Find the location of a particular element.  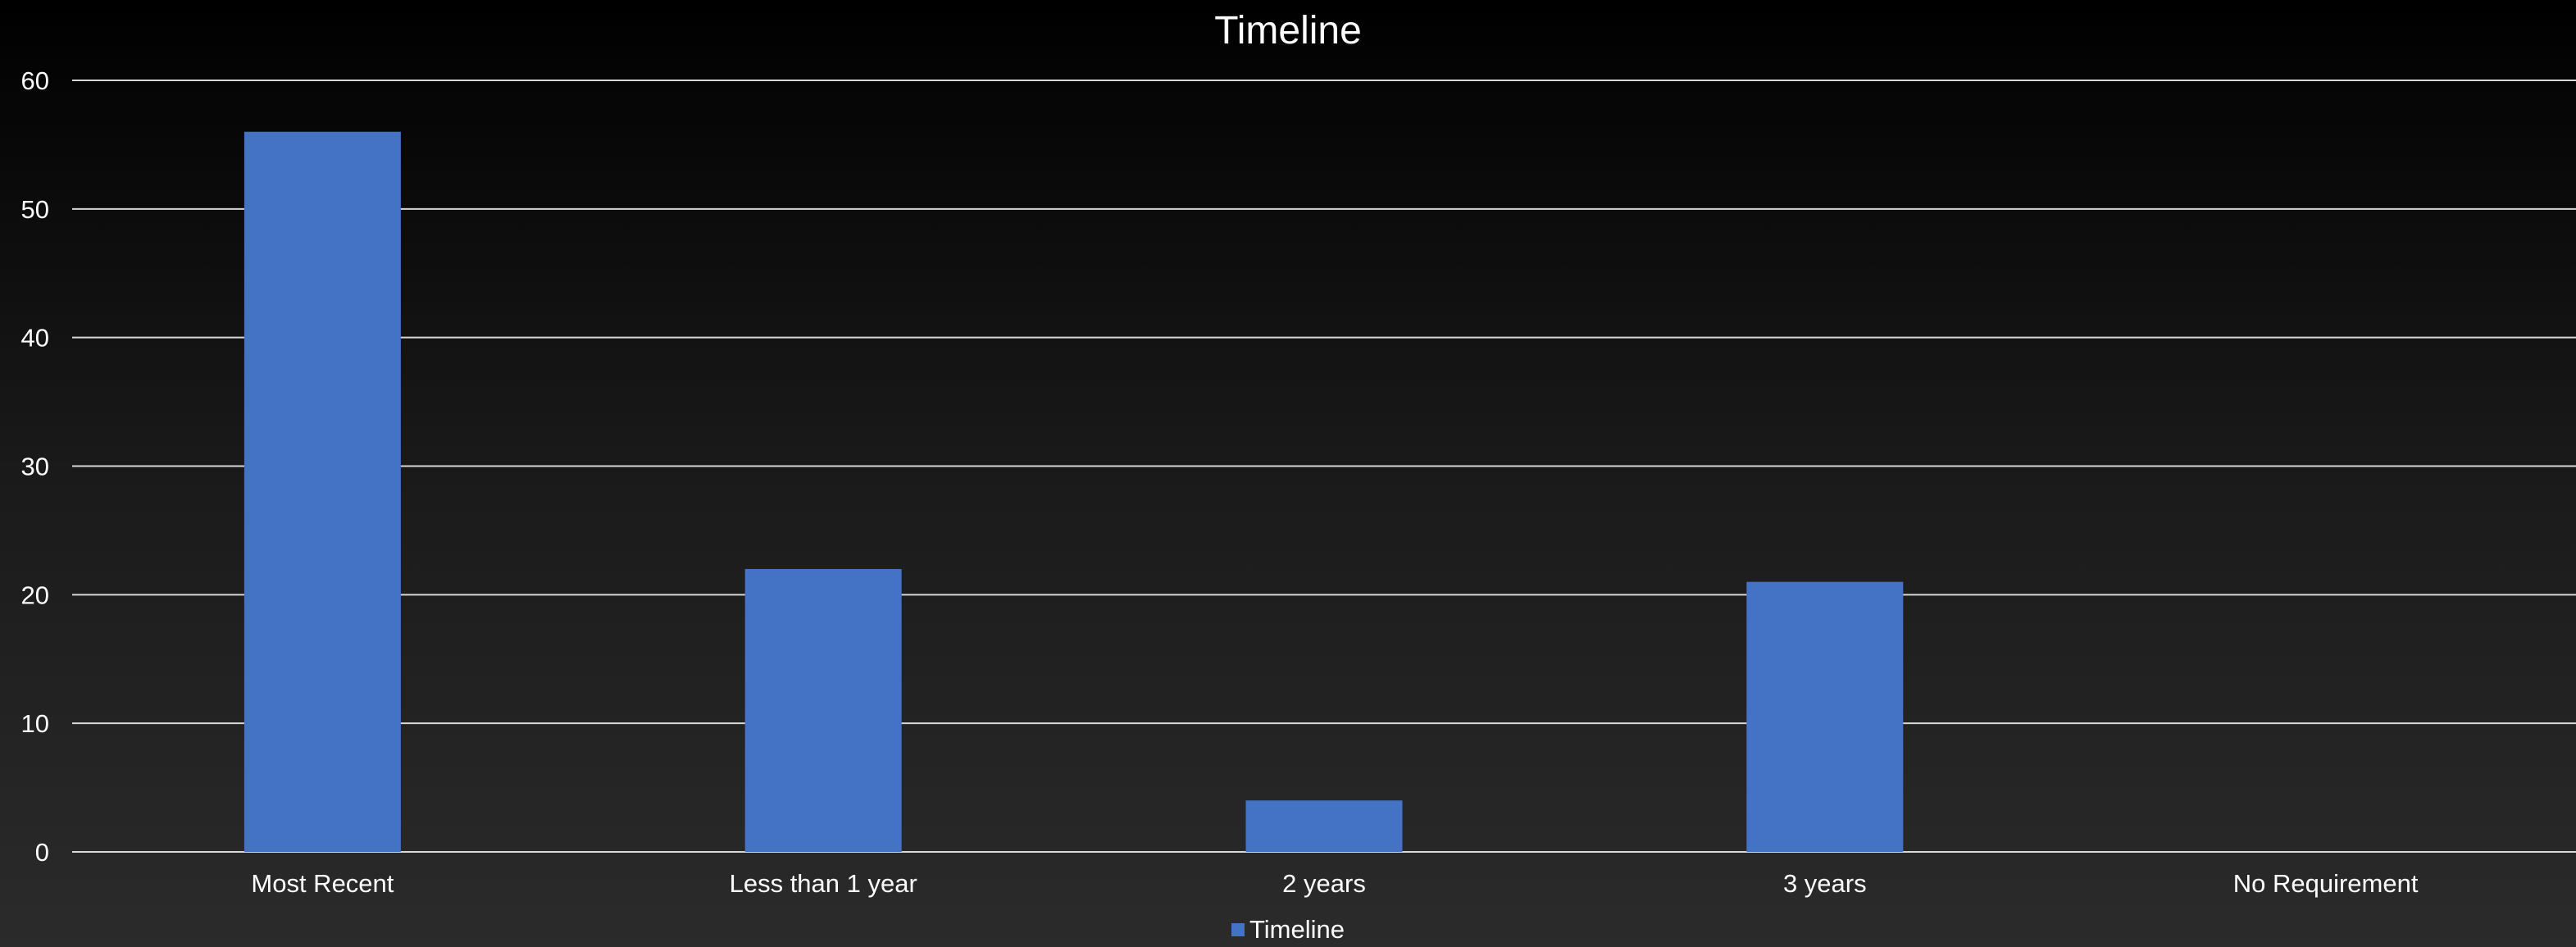

y-tick-label: 30 is located at coordinates (35, 467).